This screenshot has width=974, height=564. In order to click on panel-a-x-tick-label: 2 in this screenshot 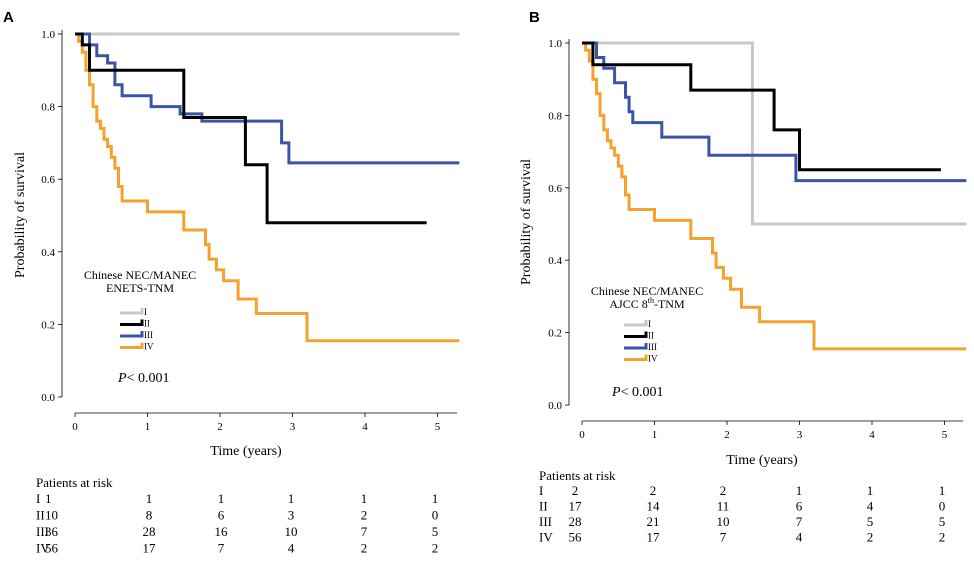, I will do `click(220, 427)`.